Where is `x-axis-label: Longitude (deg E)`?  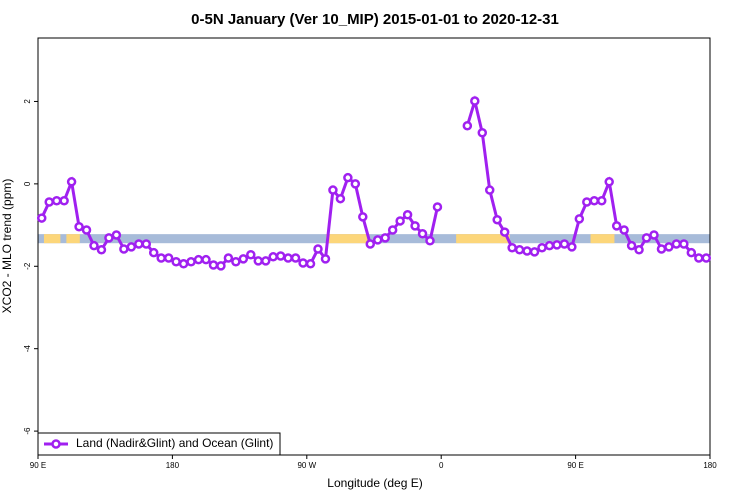
x-axis-label: Longitude (deg E) is located at coordinates (374, 483).